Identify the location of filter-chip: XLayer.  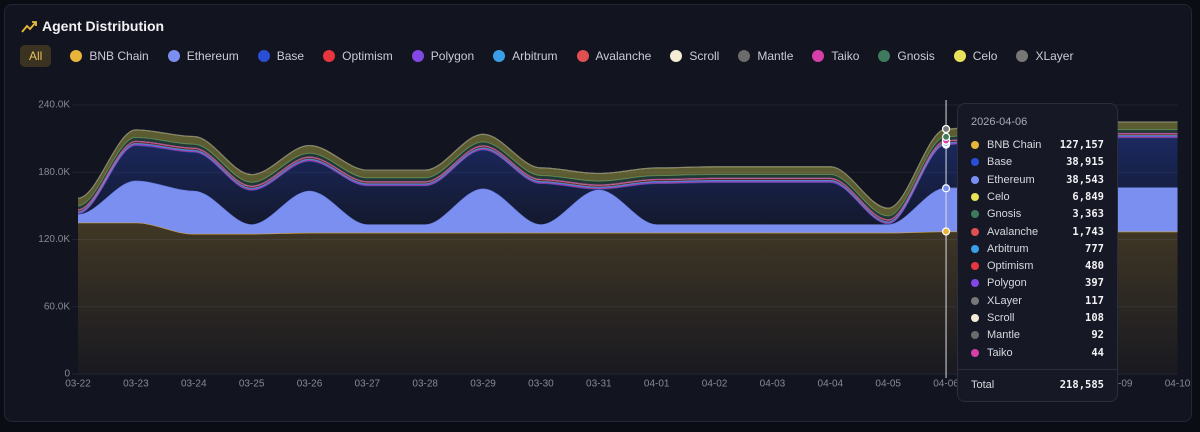
(1044, 56).